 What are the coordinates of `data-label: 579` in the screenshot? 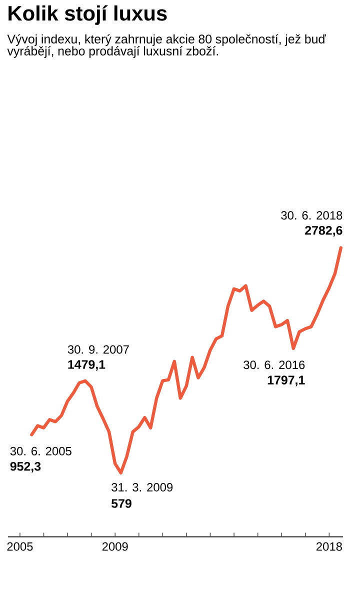 It's located at (121, 503).